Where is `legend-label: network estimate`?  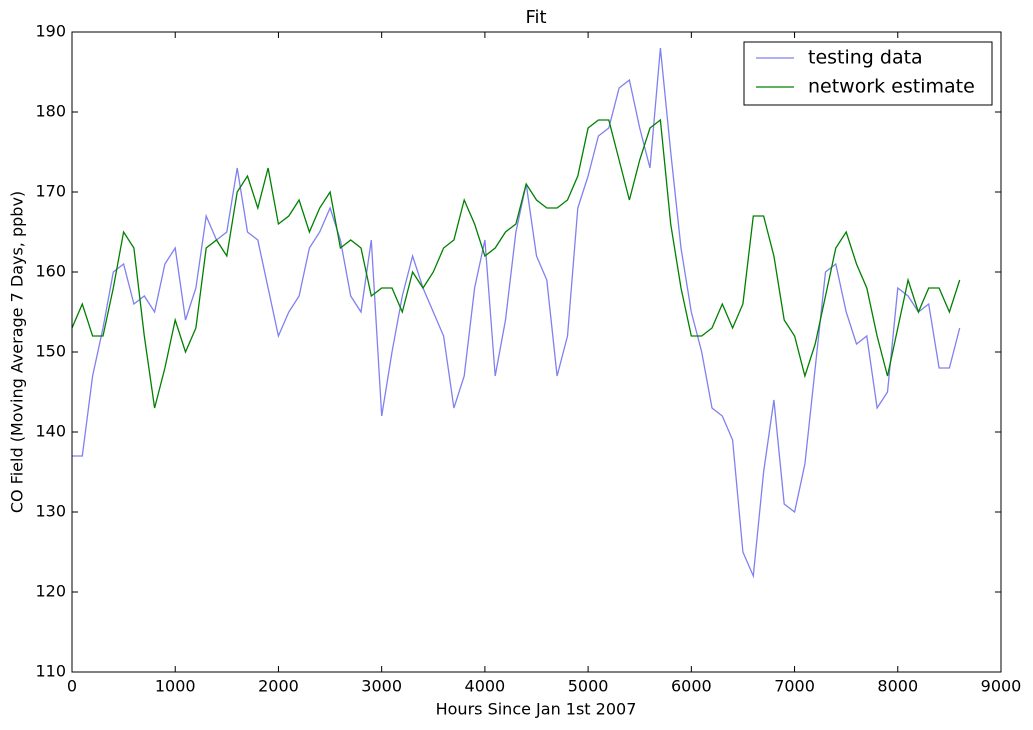 legend-label: network estimate is located at coordinates (891, 87).